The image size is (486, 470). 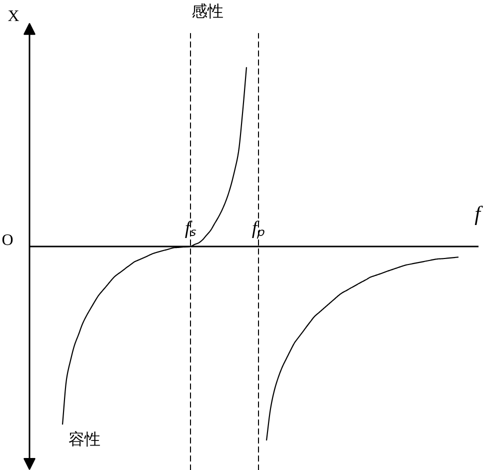 What do you see at coordinates (479, 213) in the screenshot?
I see `x-axis-title: f` at bounding box center [479, 213].